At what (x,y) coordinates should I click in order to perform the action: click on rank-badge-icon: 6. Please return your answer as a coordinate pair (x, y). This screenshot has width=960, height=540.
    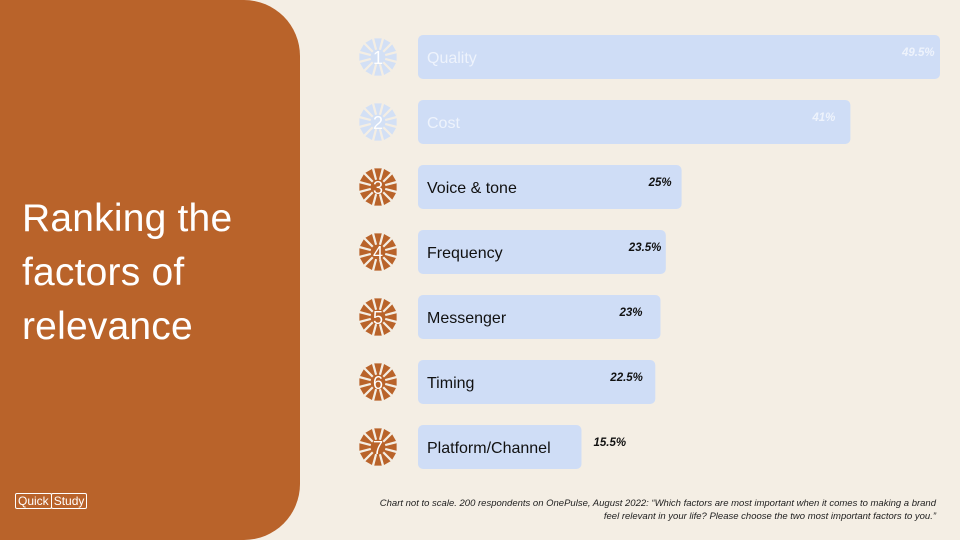
    Looking at the image, I should click on (378, 382).